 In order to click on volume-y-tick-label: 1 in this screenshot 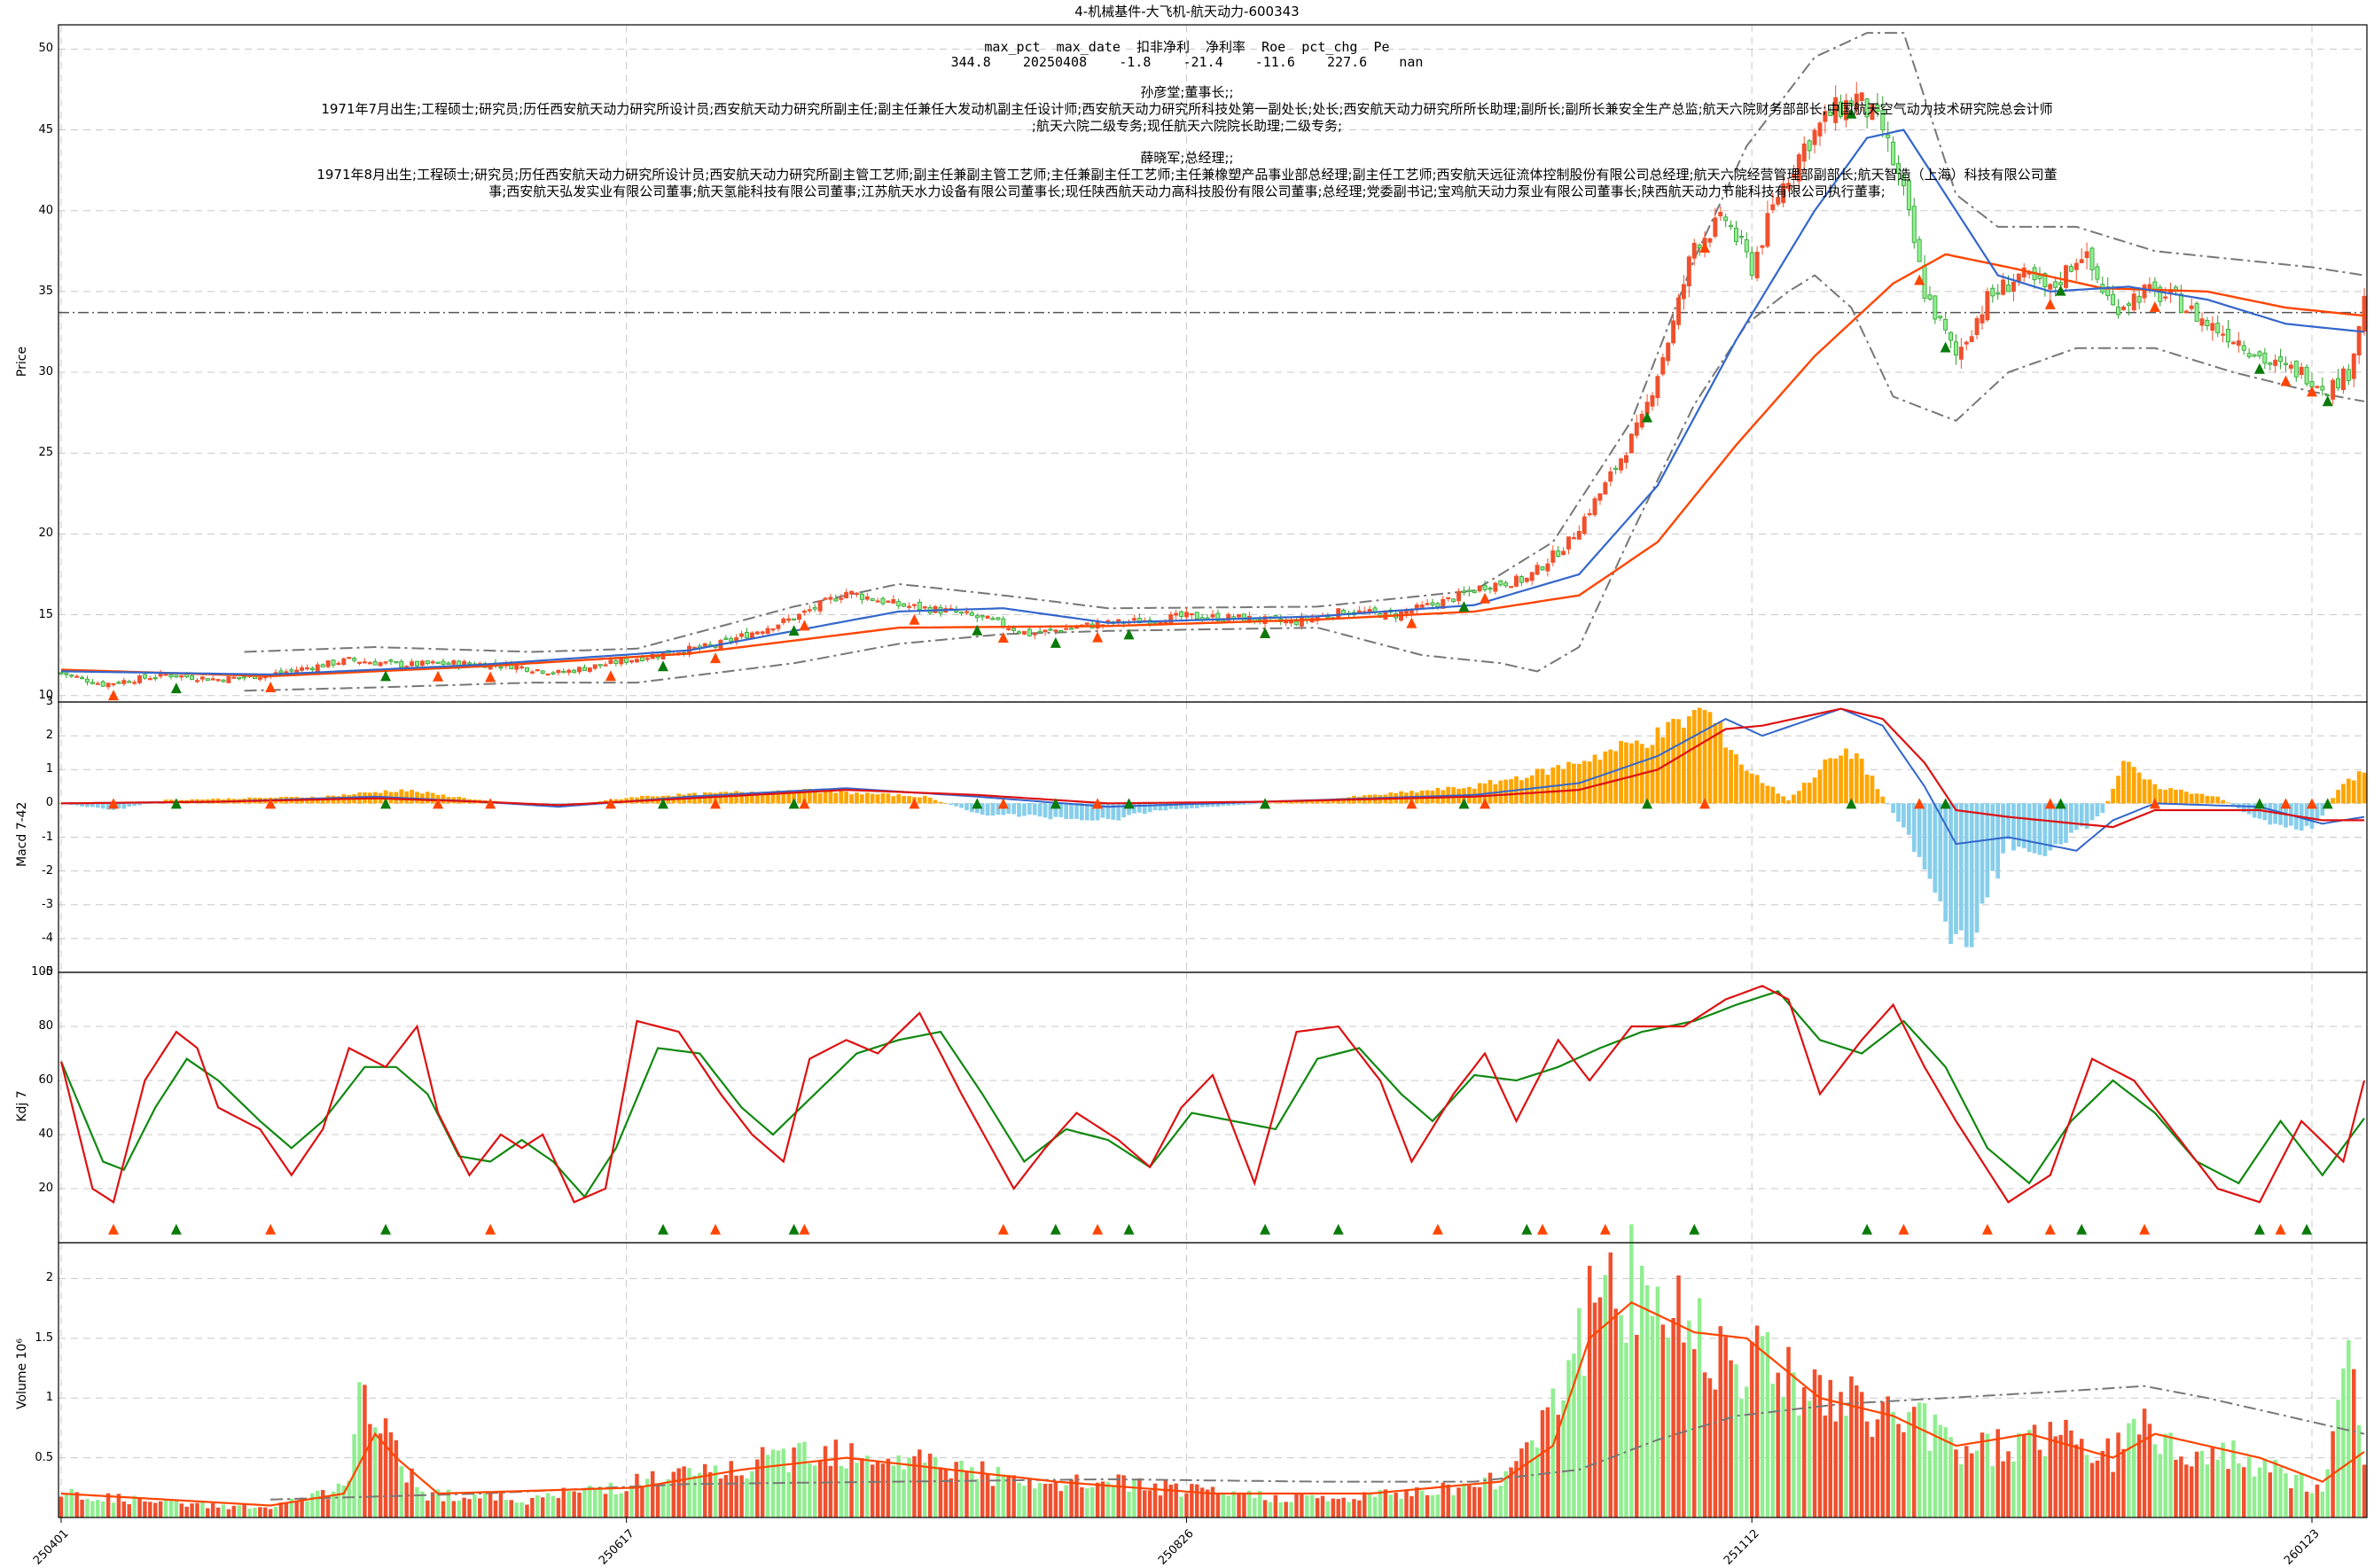, I will do `click(49, 1398)`.